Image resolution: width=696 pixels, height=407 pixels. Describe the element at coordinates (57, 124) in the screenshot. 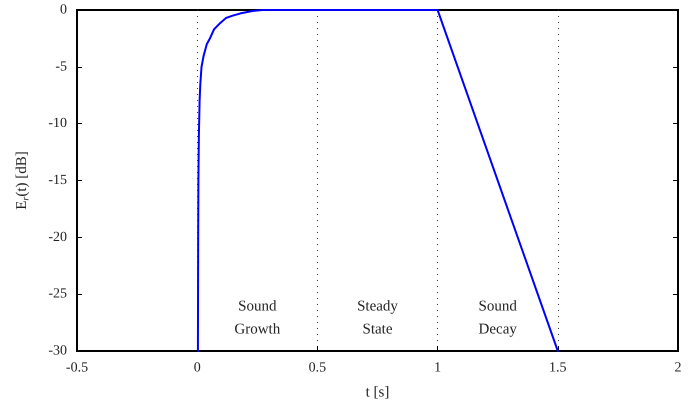

I see `y-tick-label: -10` at that location.